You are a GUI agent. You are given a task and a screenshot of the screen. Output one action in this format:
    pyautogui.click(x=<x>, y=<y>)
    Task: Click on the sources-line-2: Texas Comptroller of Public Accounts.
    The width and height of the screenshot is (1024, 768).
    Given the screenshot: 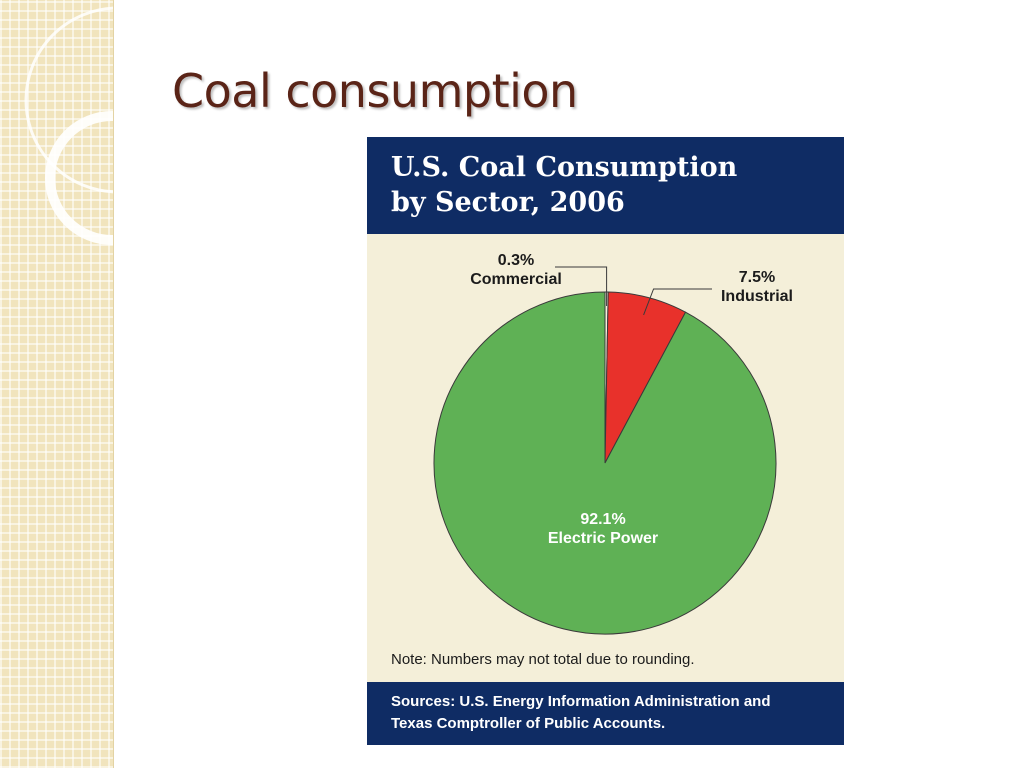 What is the action you would take?
    pyautogui.click(x=528, y=723)
    